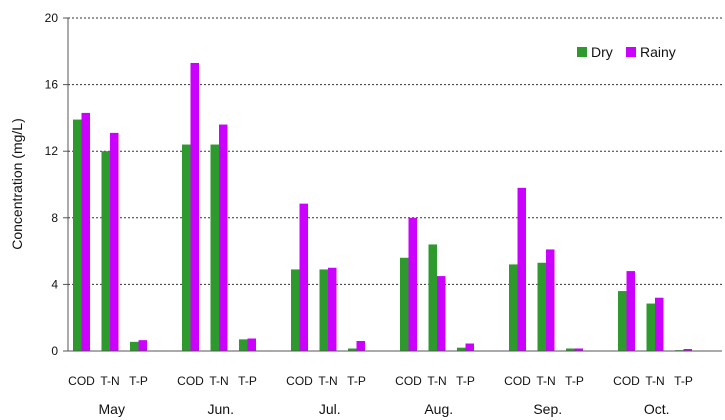 The width and height of the screenshot is (725, 420). What do you see at coordinates (221, 409) in the screenshot?
I see `x-month-label: Jun.` at bounding box center [221, 409].